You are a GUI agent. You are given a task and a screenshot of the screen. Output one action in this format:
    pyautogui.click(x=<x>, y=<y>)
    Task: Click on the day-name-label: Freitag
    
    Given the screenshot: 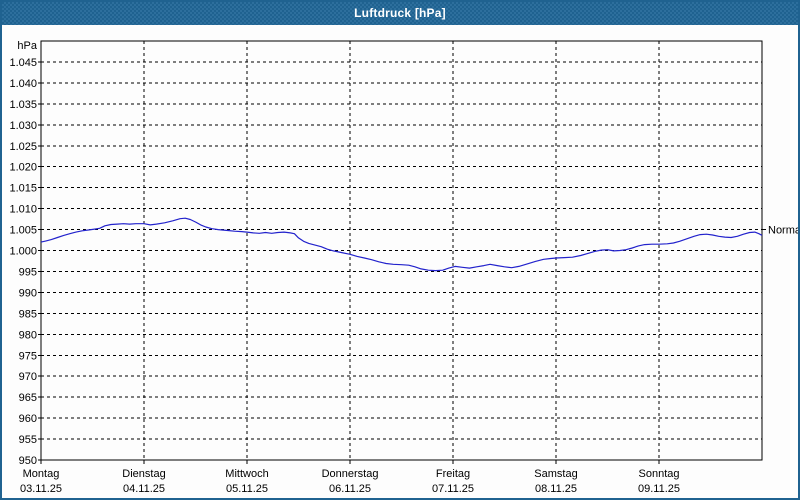 What is the action you would take?
    pyautogui.click(x=453, y=474)
    